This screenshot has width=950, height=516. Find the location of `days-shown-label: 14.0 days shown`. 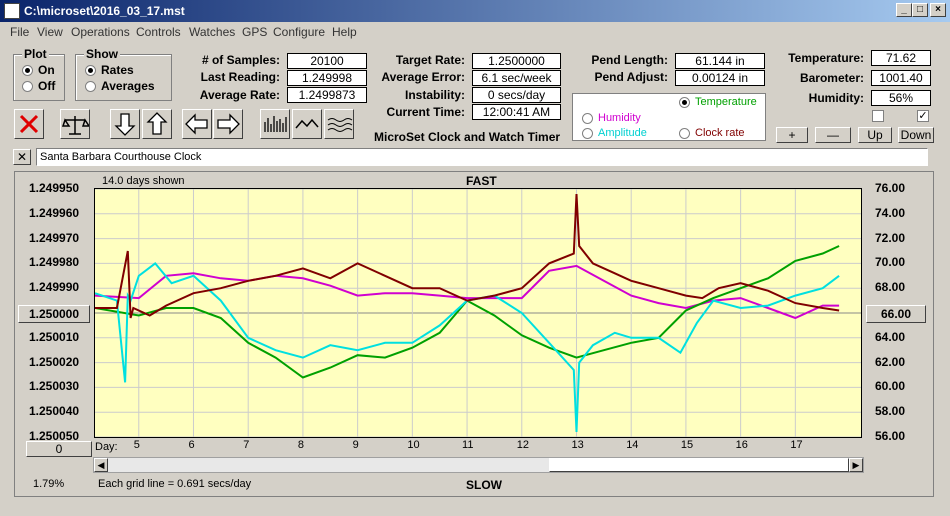

days-shown-label: 14.0 days shown is located at coordinates (143, 181).